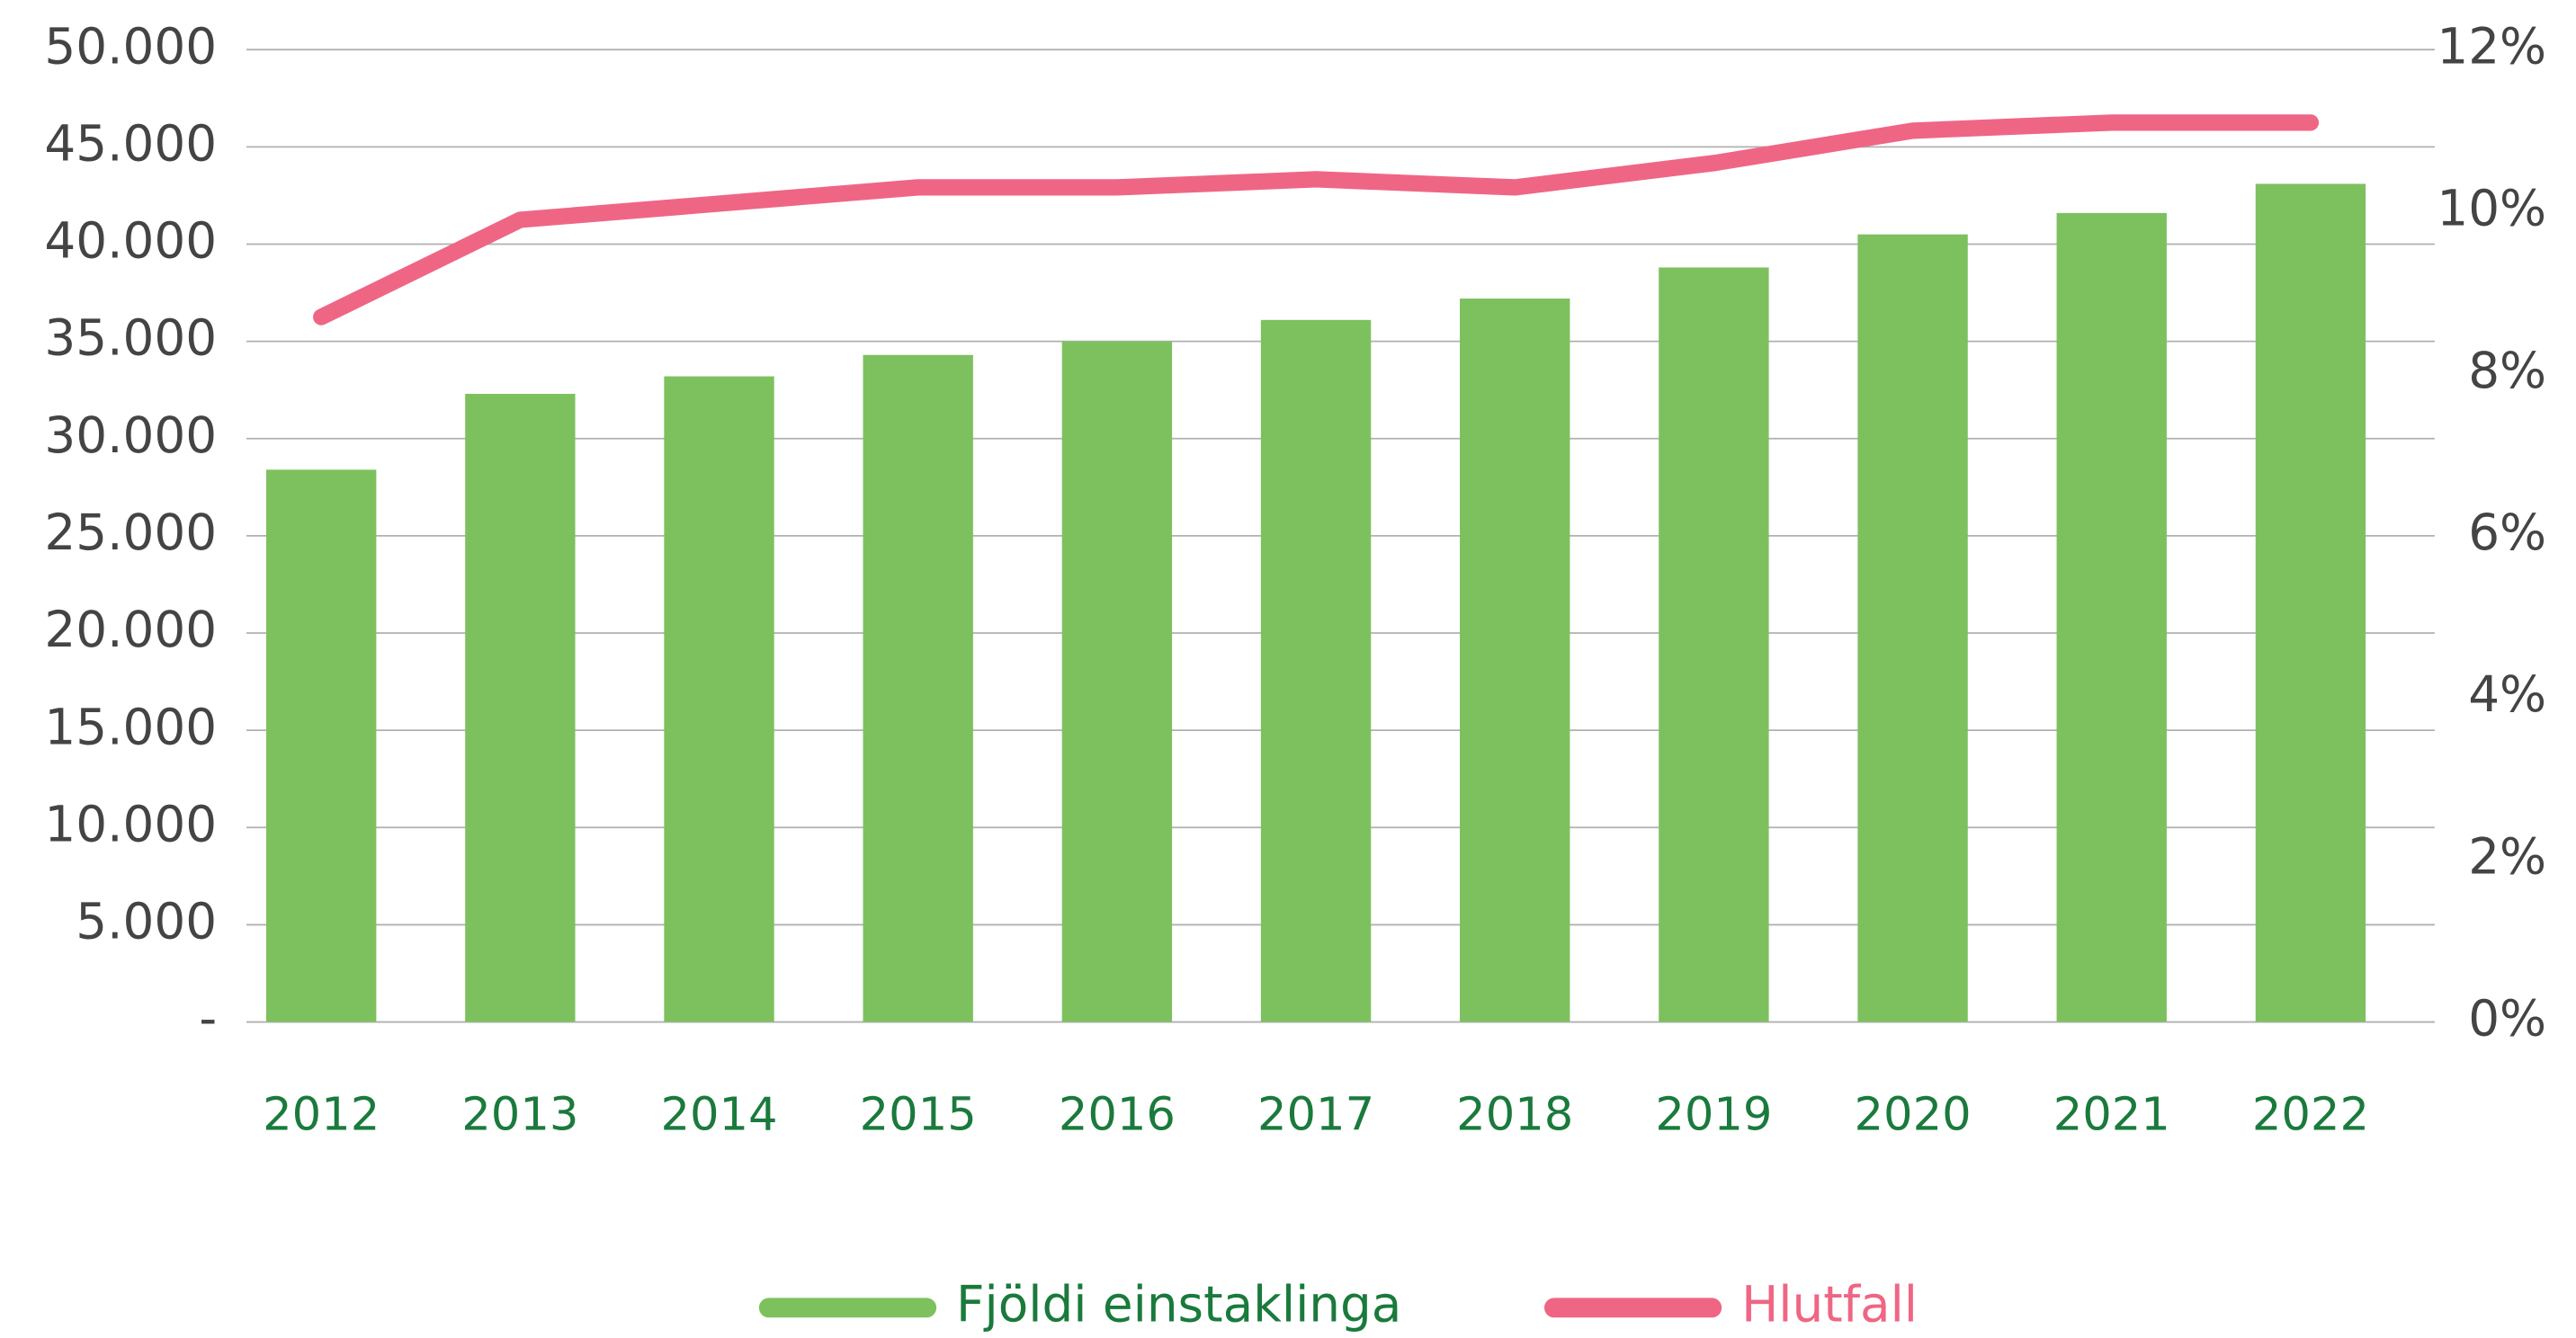 The width and height of the screenshot is (2576, 1338). I want to click on y-tick-label: 30.000, so click(130, 435).